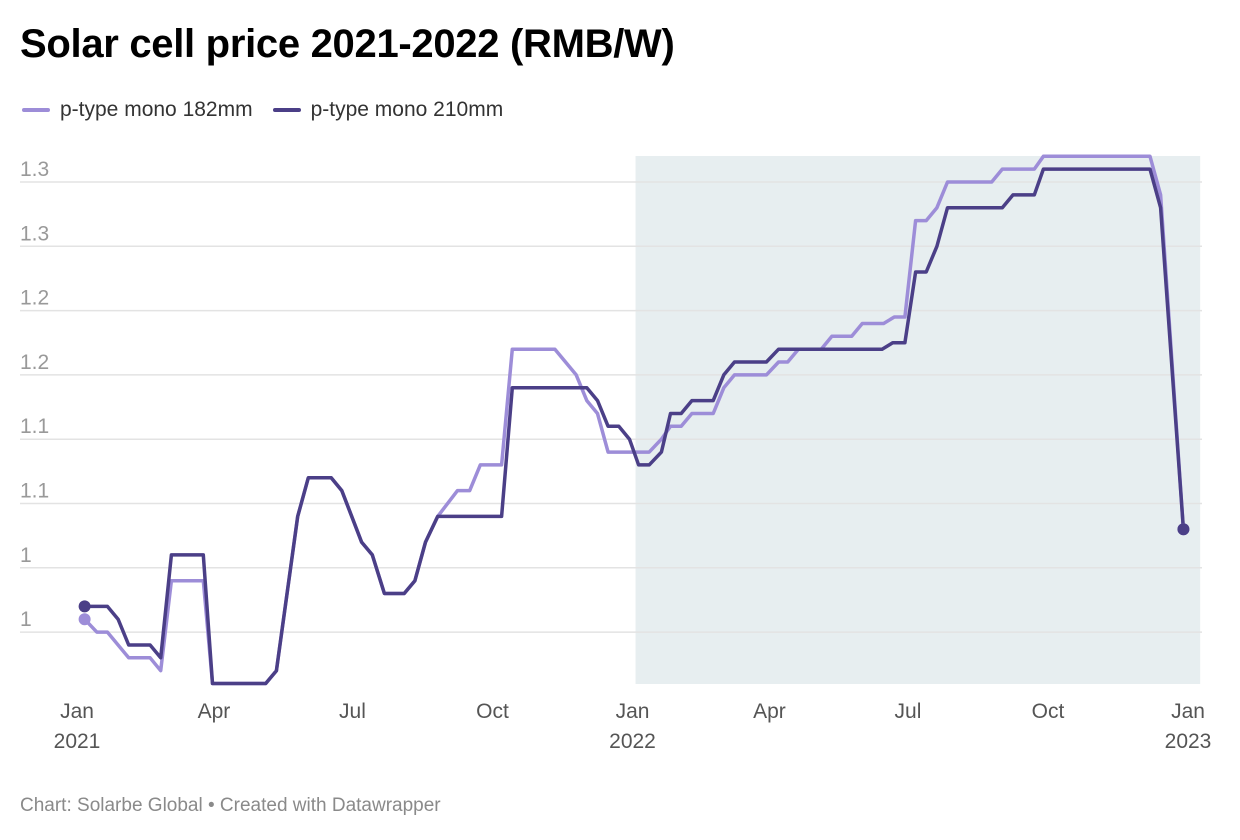  What do you see at coordinates (262, 110) in the screenshot?
I see `legend: p-type mono 182mm p-type mono 210mm` at bounding box center [262, 110].